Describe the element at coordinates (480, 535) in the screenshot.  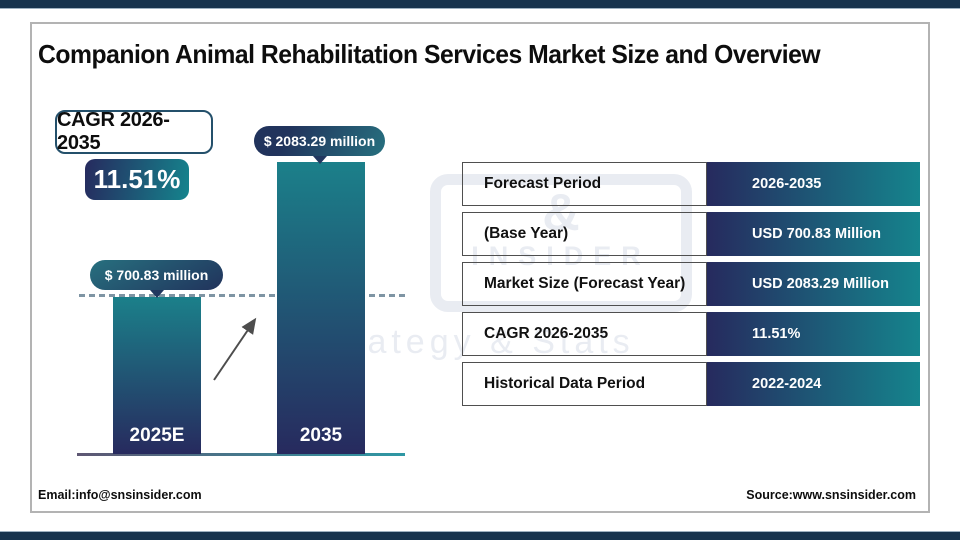
I see `bottom-border-bar` at that location.